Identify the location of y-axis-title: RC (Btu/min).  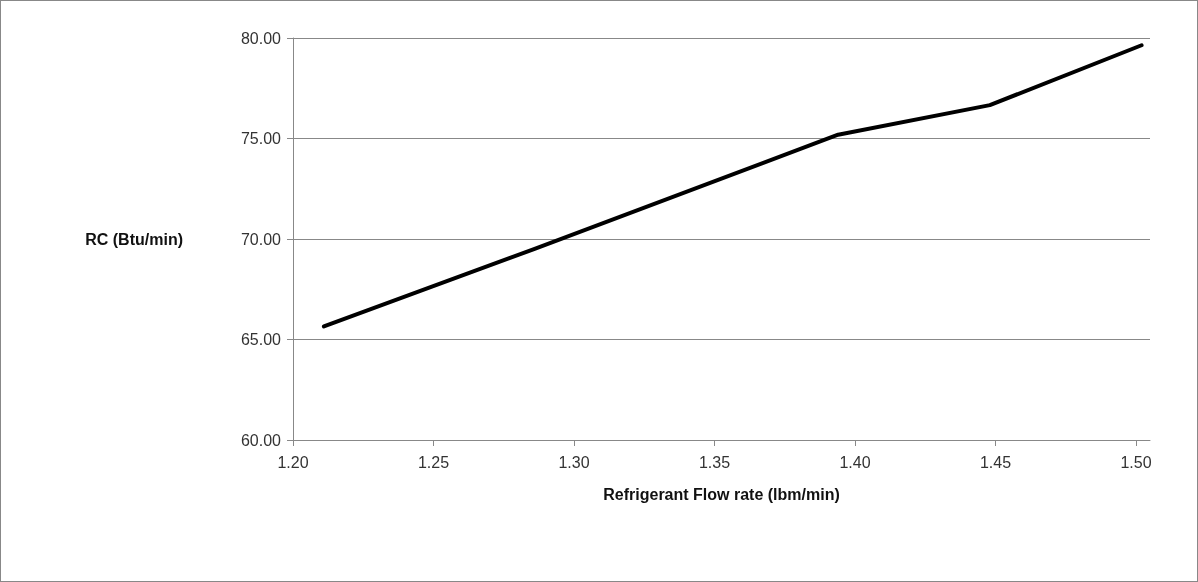
(134, 239).